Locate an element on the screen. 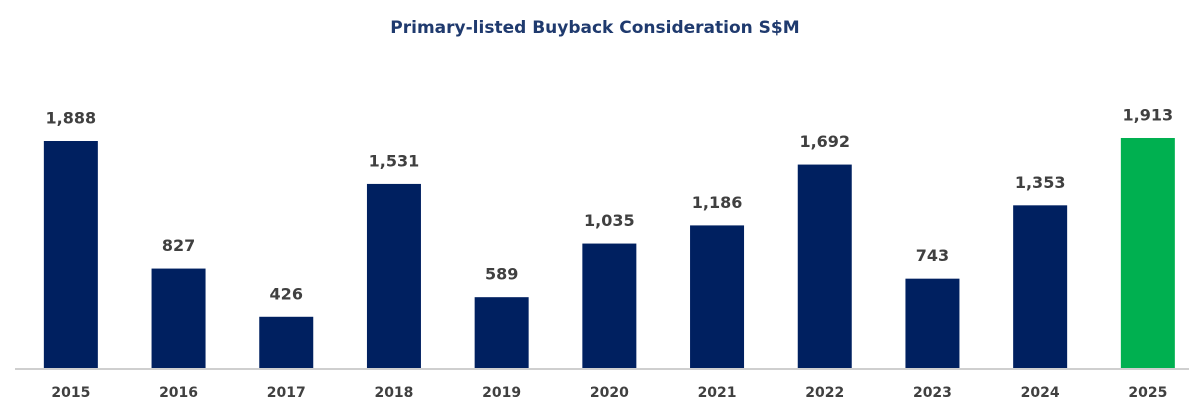 Image resolution: width=1189 pixels, height=401 pixels. value-label: 426 is located at coordinates (286, 293).